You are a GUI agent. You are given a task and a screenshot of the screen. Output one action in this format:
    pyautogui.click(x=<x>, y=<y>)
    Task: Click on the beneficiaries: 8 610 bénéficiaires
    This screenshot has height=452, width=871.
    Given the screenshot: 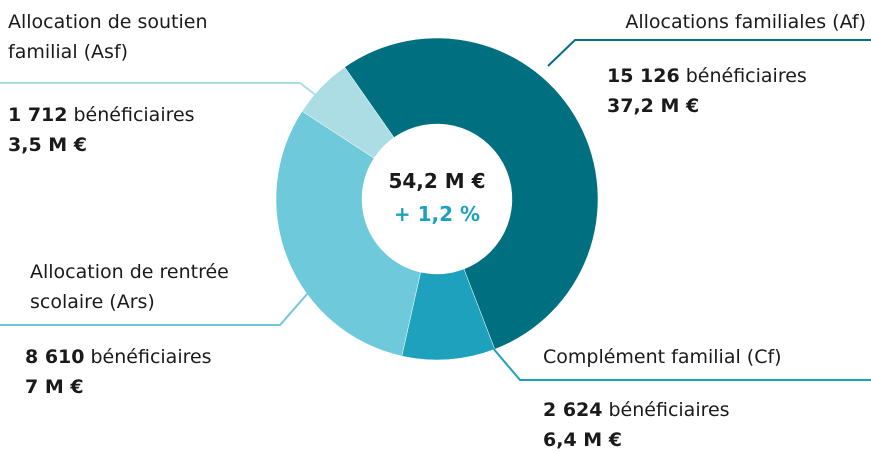 What is the action you would take?
    pyautogui.click(x=118, y=357)
    